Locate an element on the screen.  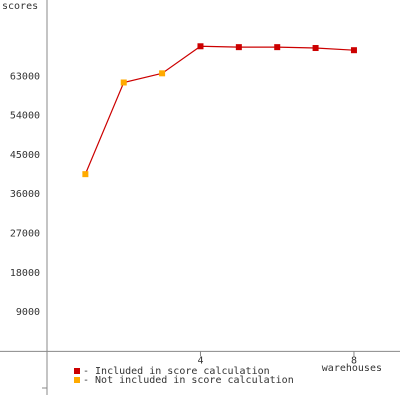
y-axis-label: scores is located at coordinates (20, 6).